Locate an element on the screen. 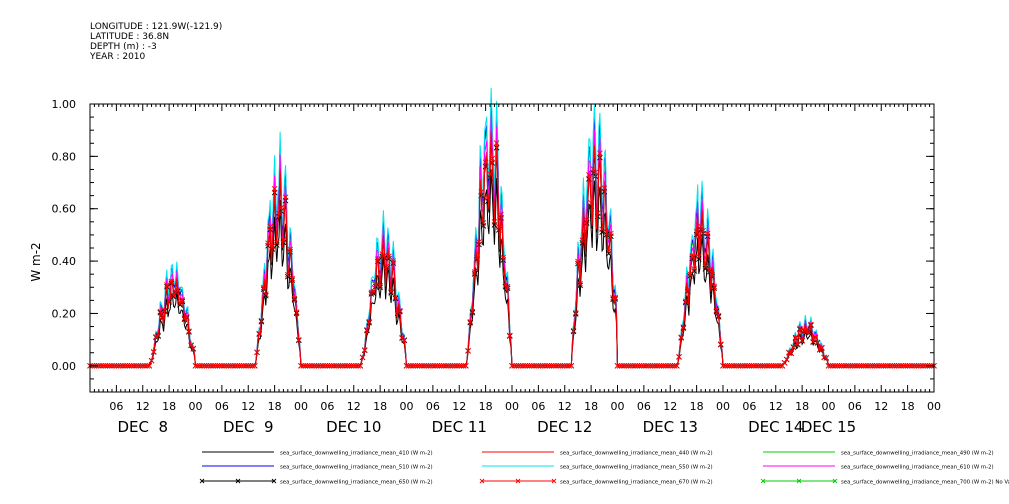 This screenshot has width=1009, height=504. year-text: YEAR : 2010 is located at coordinates (118, 57).